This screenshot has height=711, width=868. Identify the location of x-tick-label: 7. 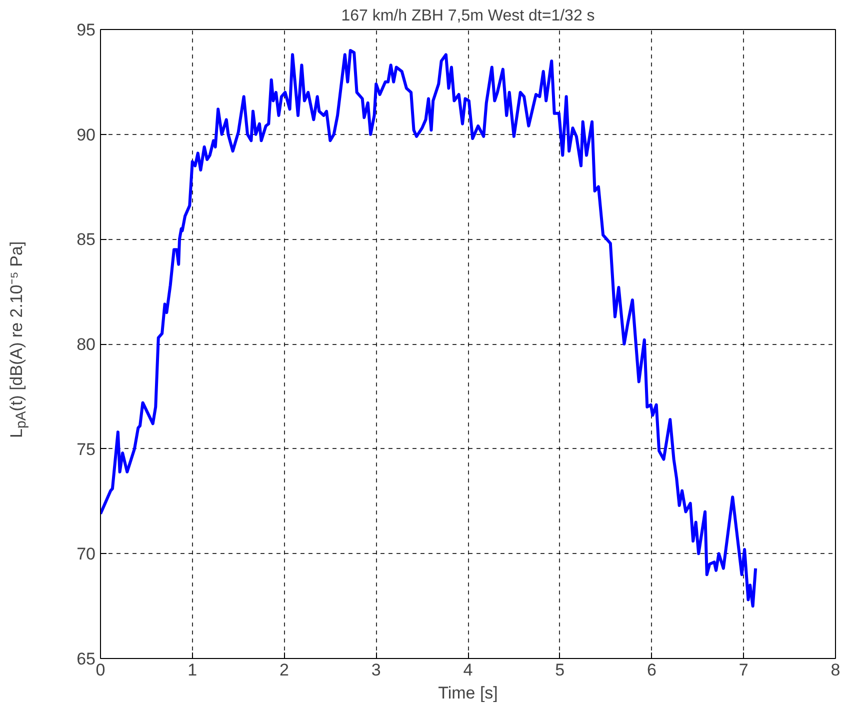
(743, 670).